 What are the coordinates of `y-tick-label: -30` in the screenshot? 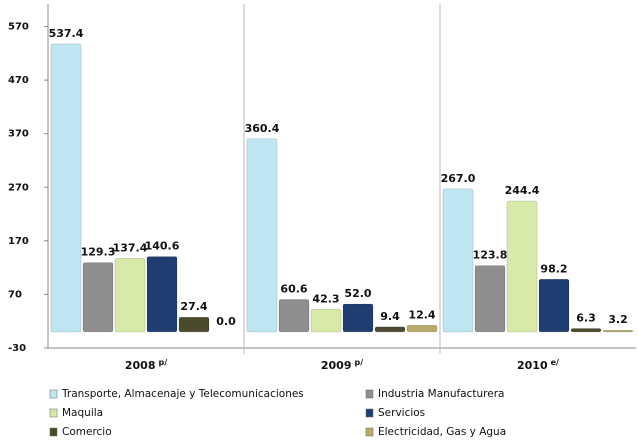 It's located at (17, 348).